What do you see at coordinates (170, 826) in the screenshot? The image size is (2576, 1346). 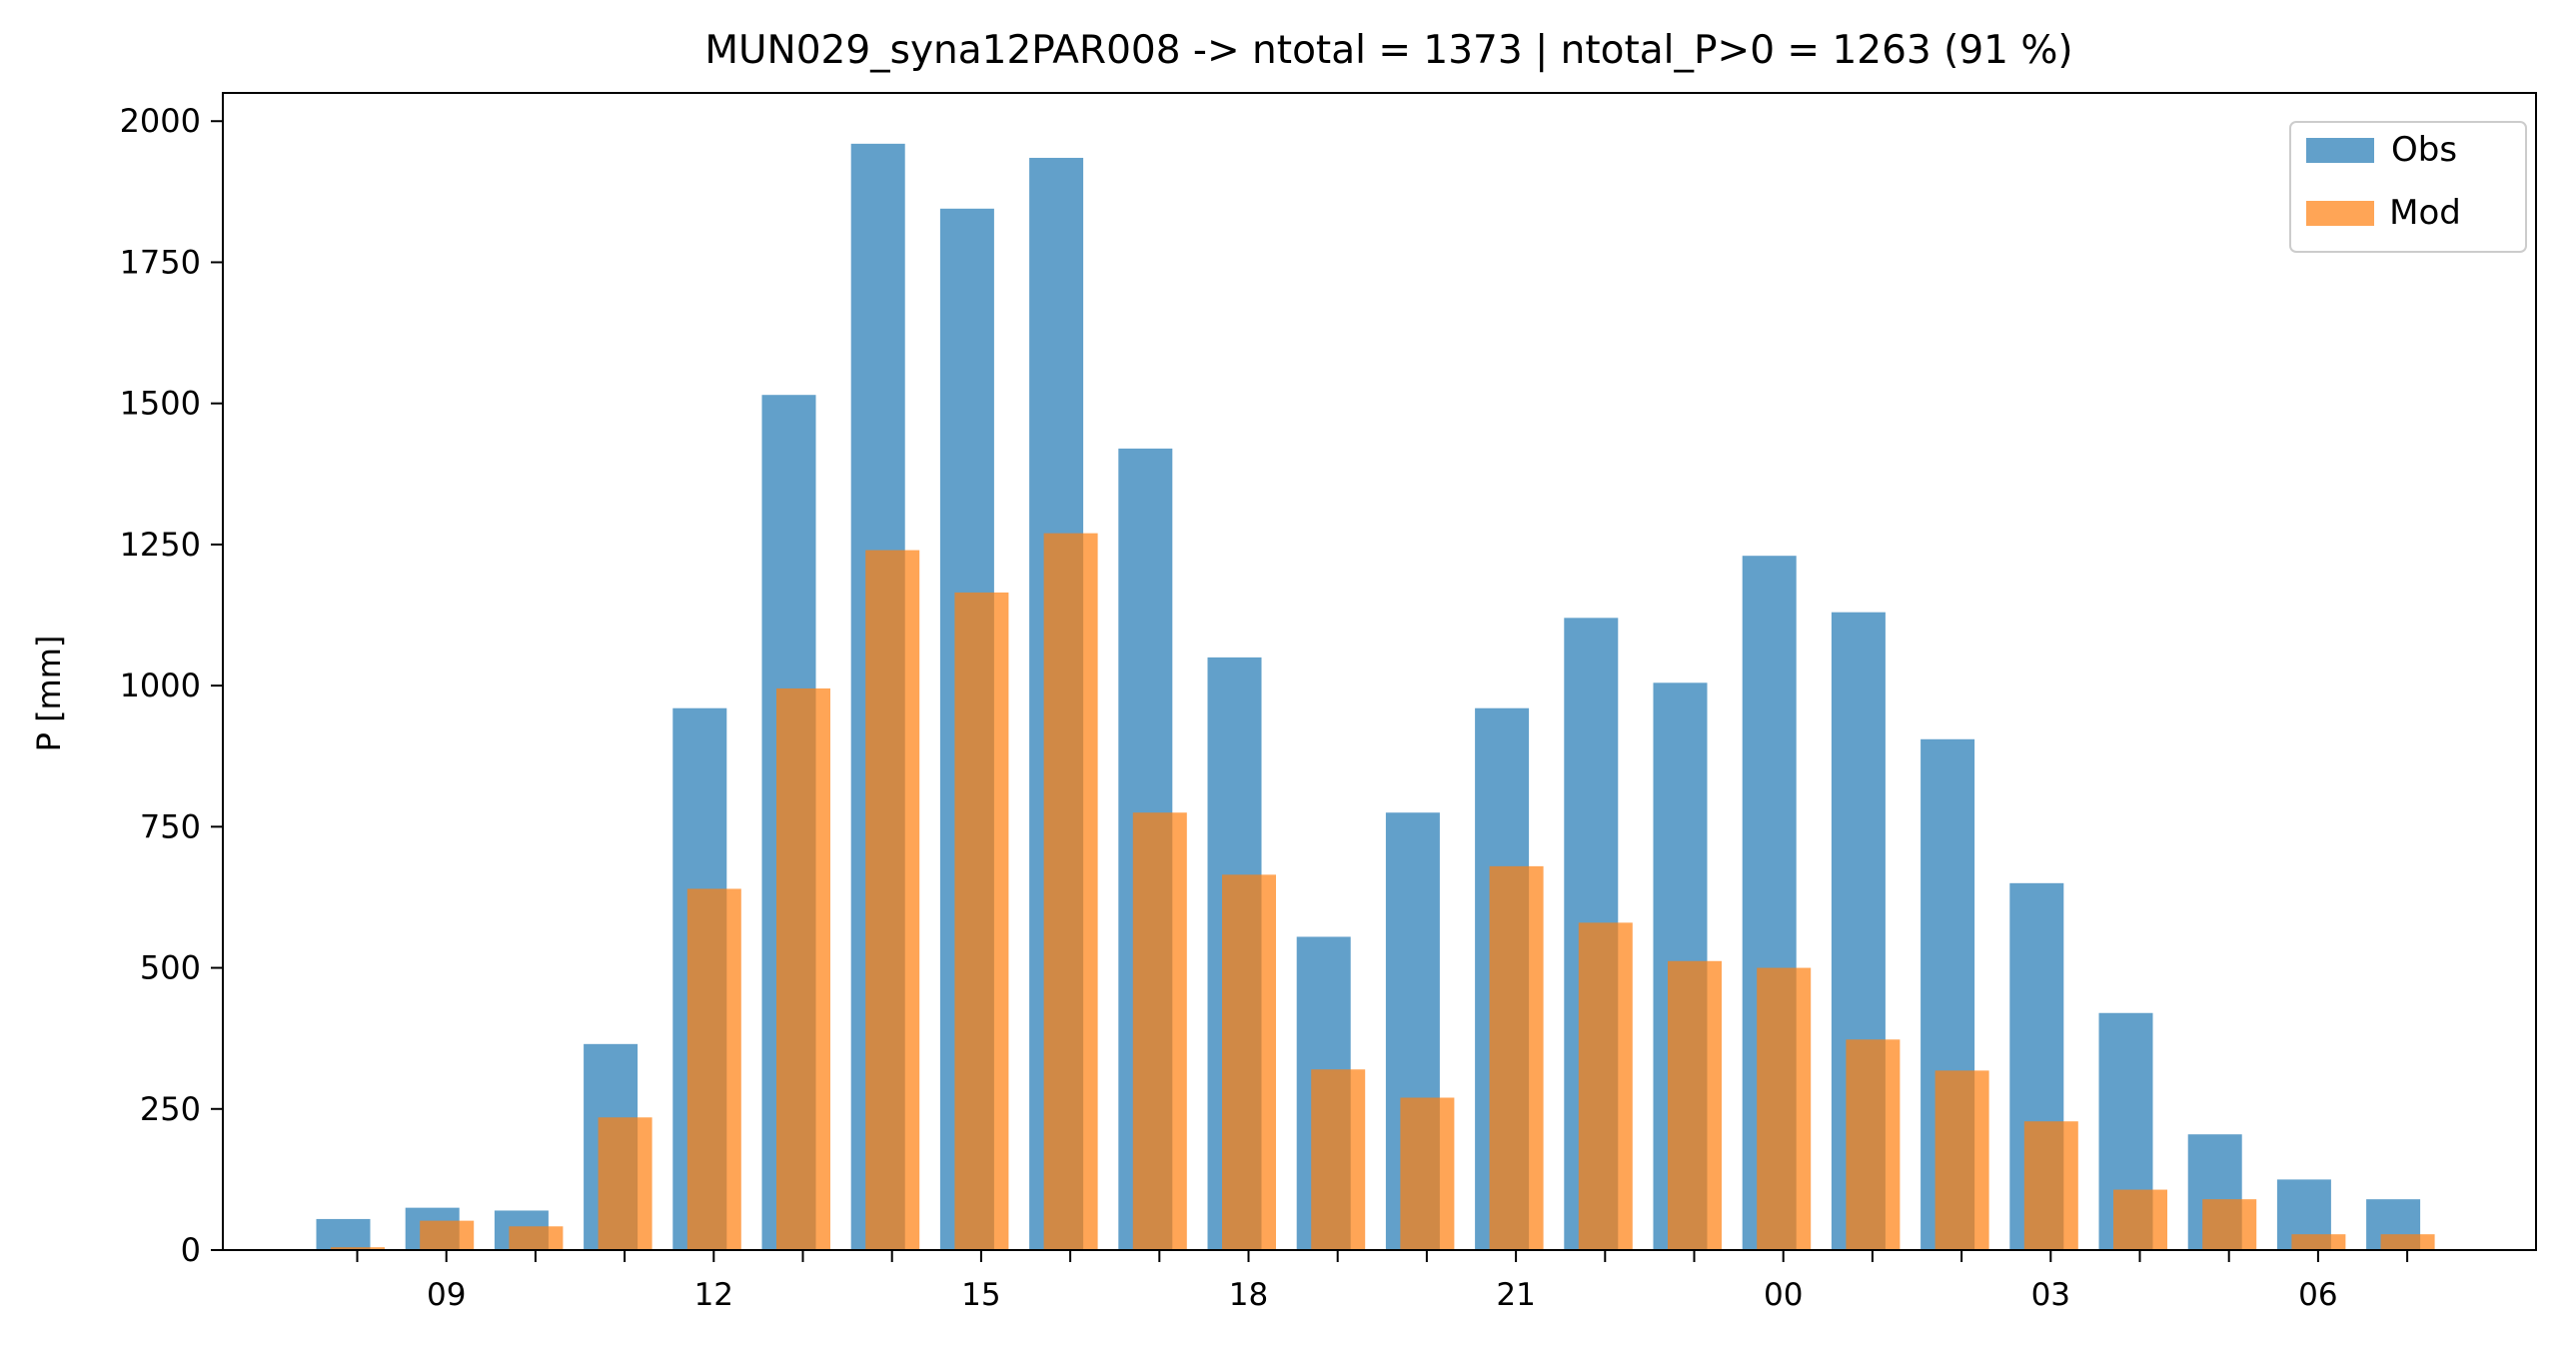 I see `y-tick-label-750: 750` at bounding box center [170, 826].